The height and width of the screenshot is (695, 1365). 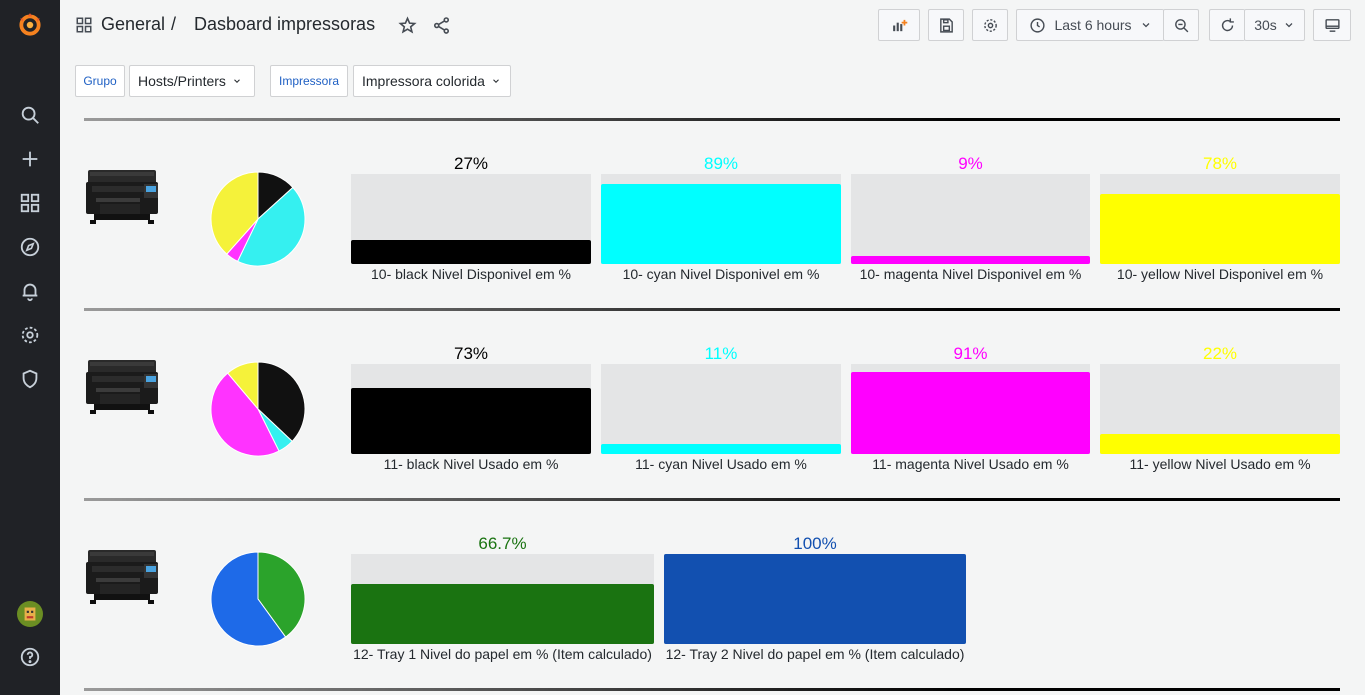 I want to click on plus-icon, so click(x=30, y=159).